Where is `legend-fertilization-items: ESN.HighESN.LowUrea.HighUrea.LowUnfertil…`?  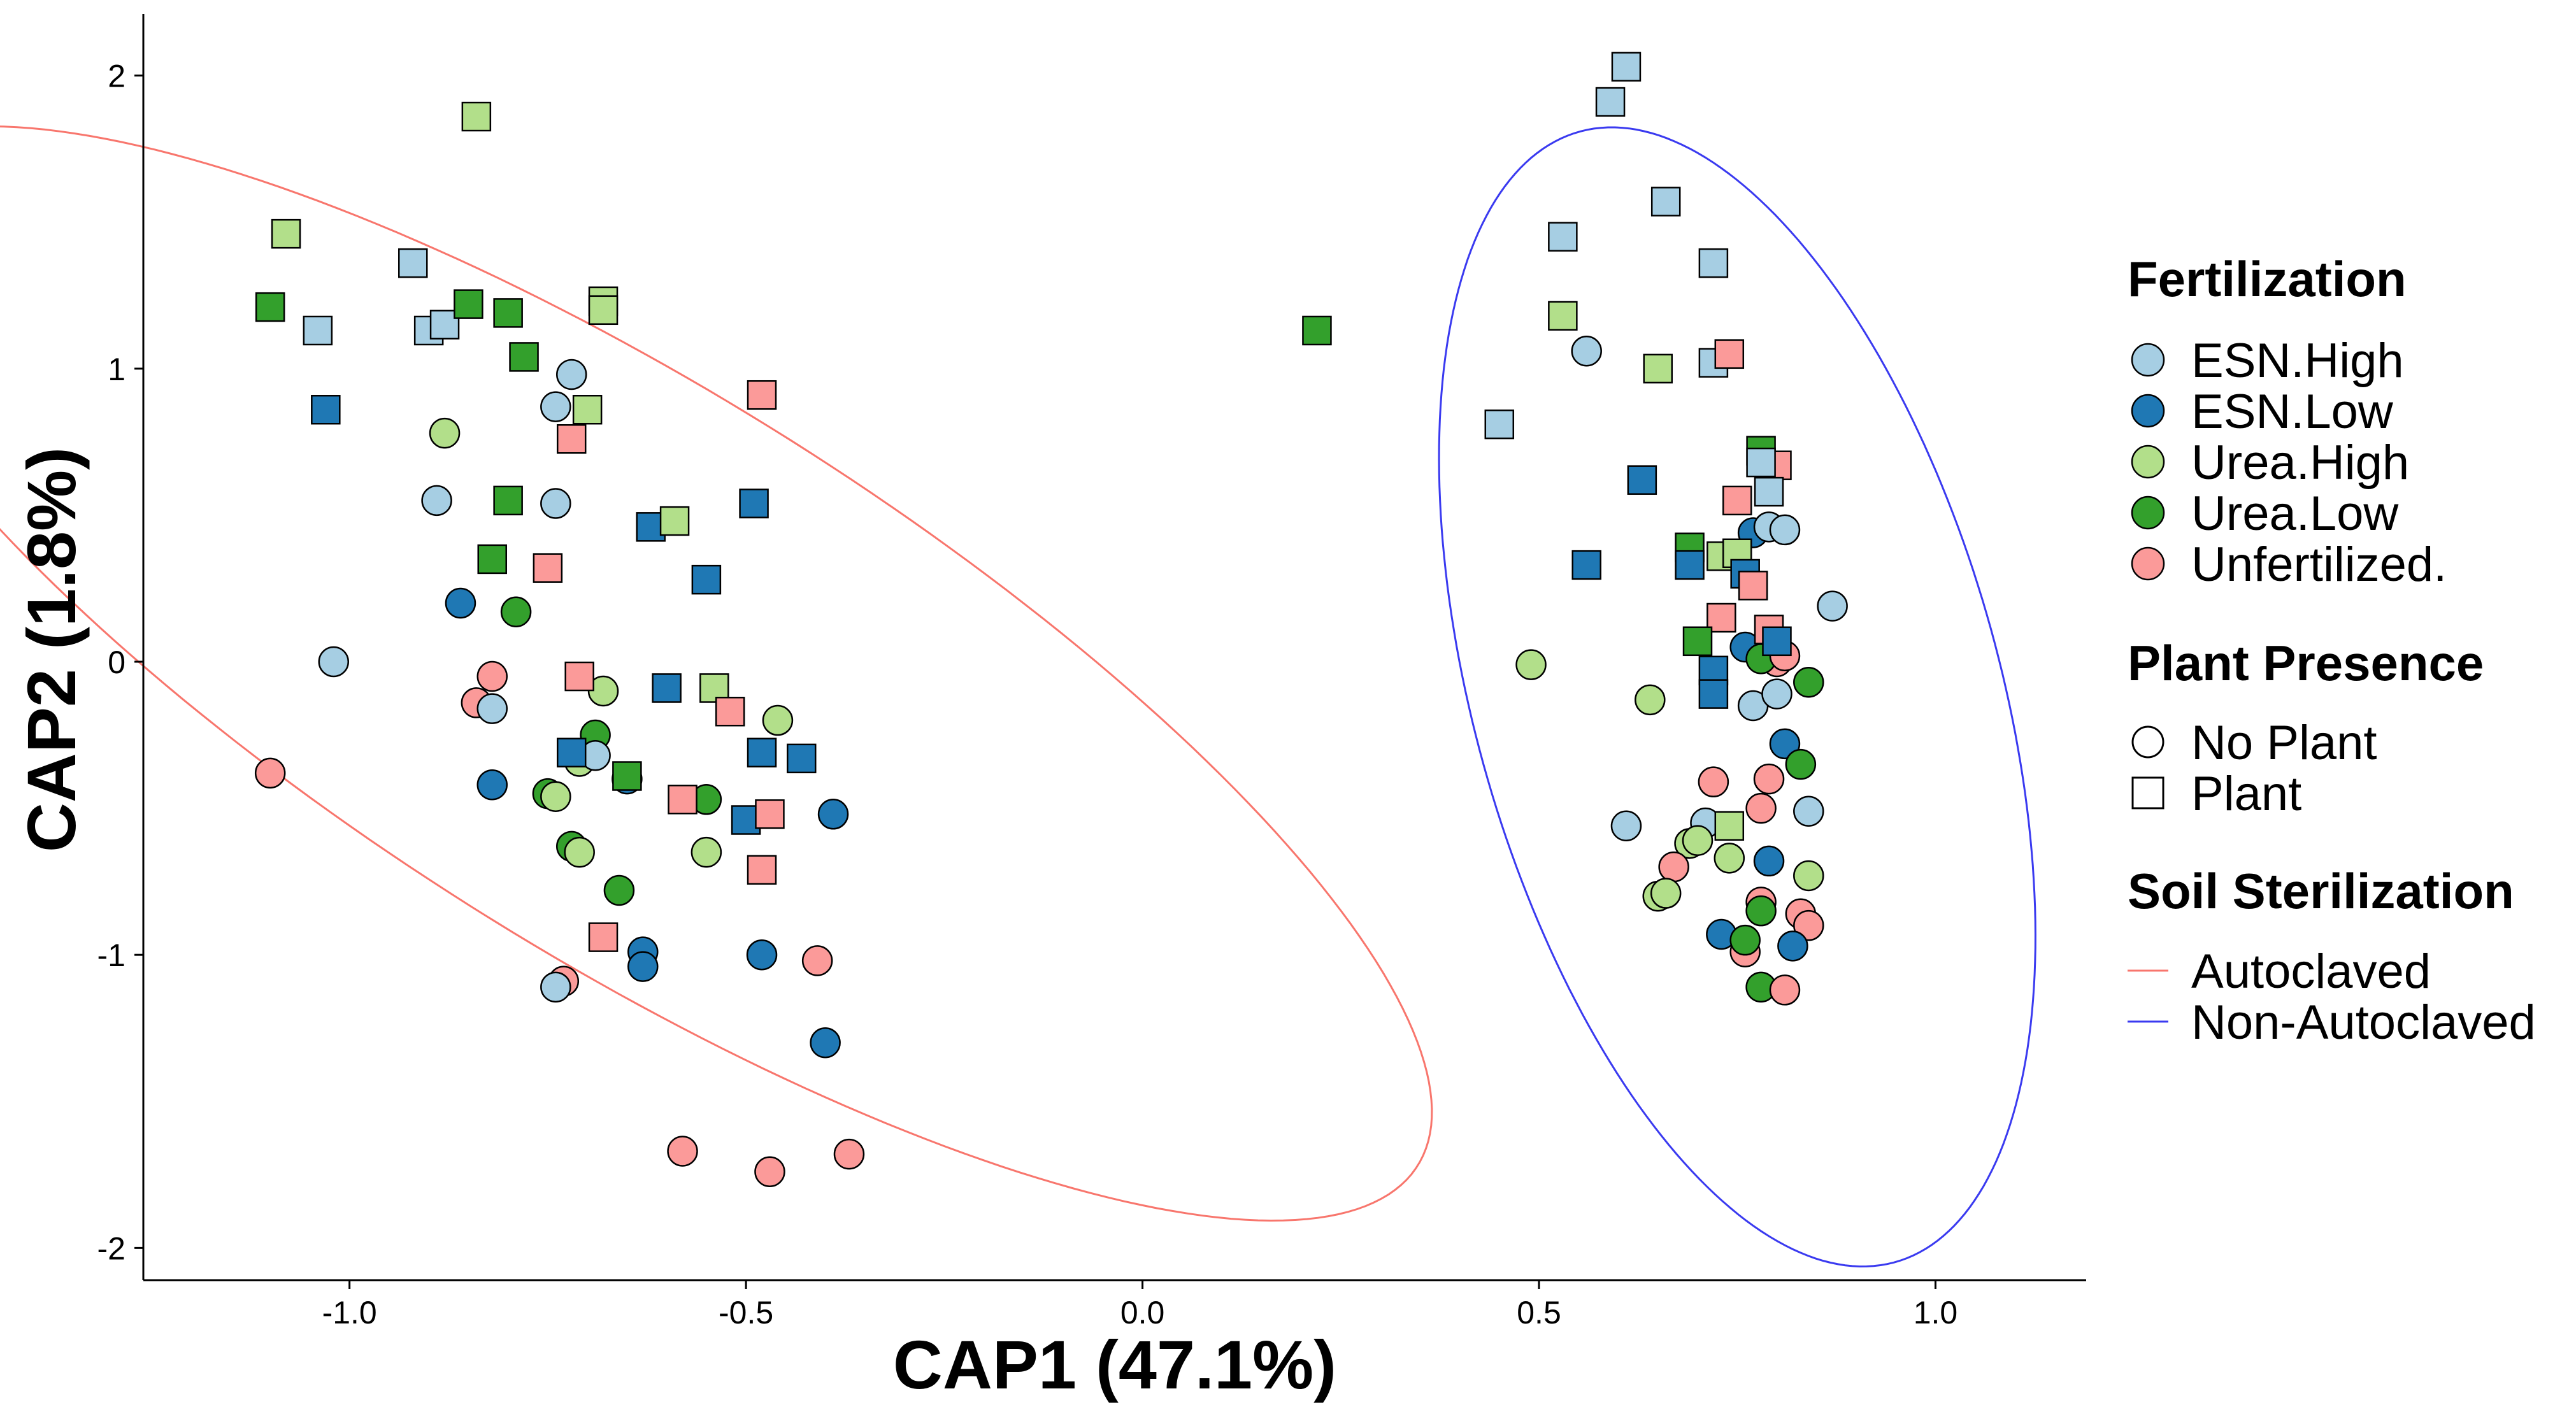
legend-fertilization-items: ESN.HighESN.LowUrea.HighUrea.LowUnfertil… is located at coordinates (2289, 463).